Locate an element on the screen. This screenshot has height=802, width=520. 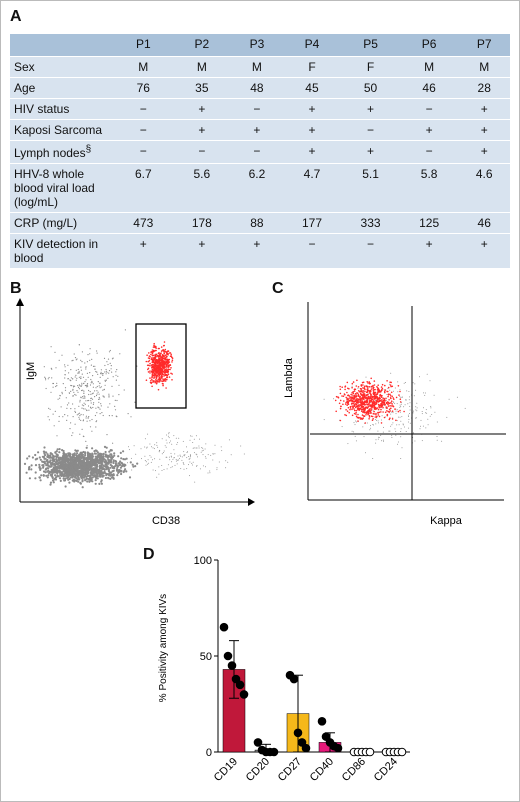
table-cell: − is located at coordinates (312, 251).